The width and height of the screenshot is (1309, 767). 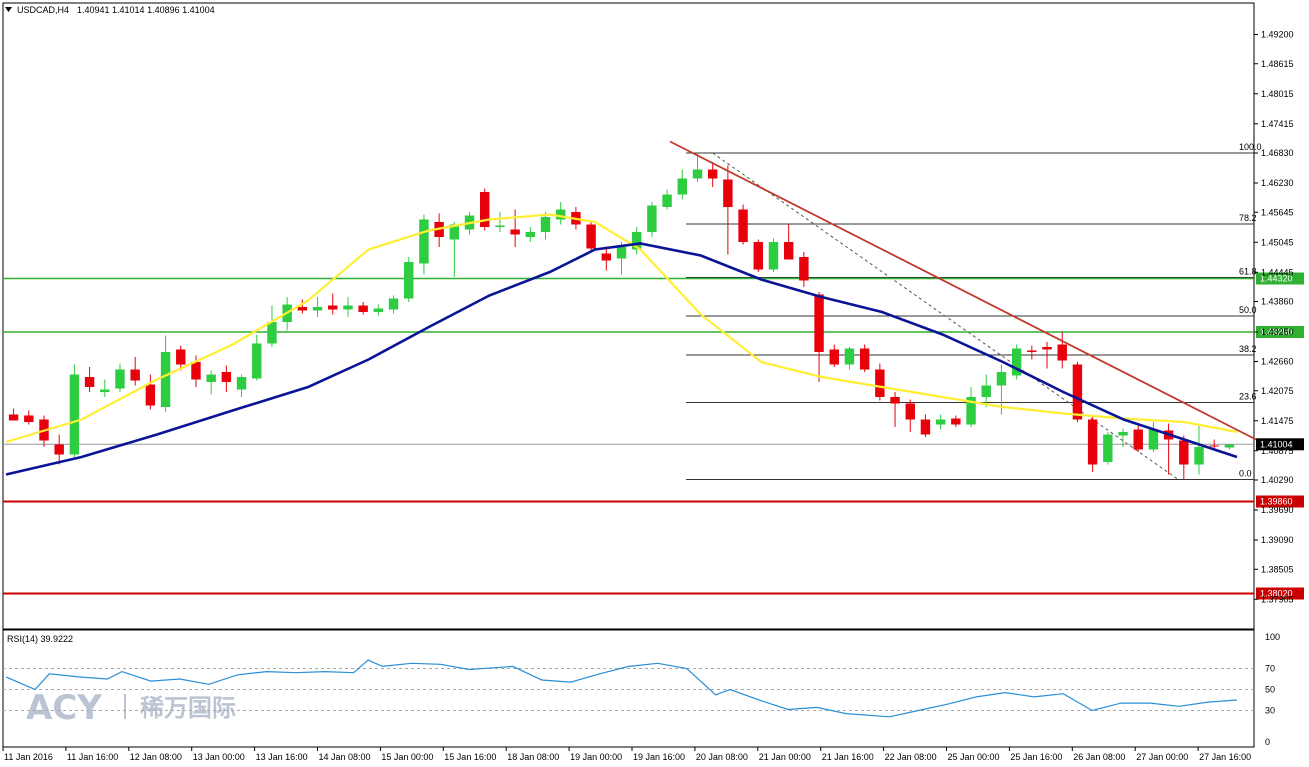 What do you see at coordinates (1277, 362) in the screenshot?
I see `price-tick-label: 1.42660` at bounding box center [1277, 362].